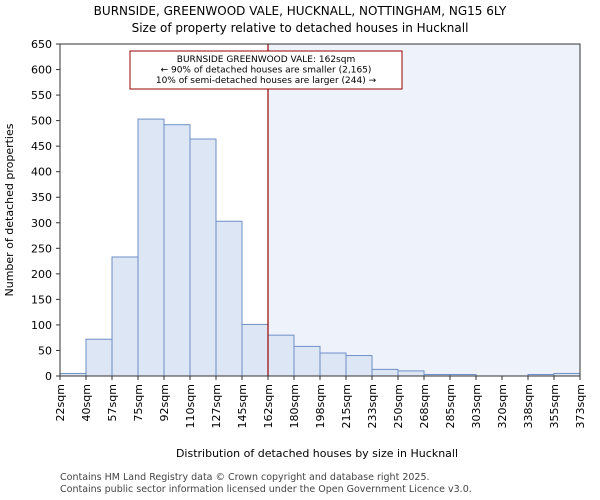 The height and width of the screenshot is (500, 600). I want to click on x-tick-180sqm: 180sqm, so click(294, 406).